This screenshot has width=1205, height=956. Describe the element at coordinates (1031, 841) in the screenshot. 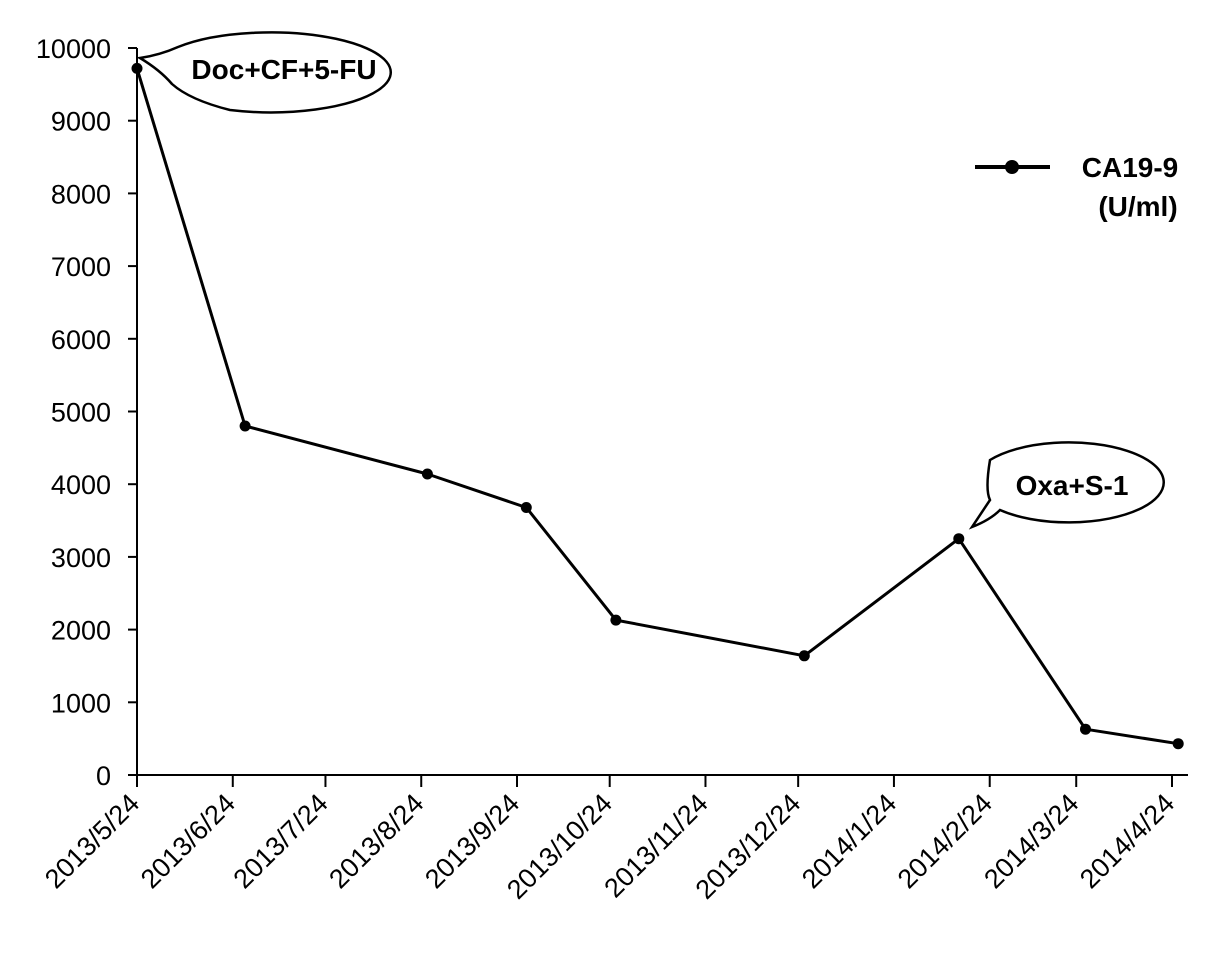

I see `x-tick-label: 2014/3/24` at that location.